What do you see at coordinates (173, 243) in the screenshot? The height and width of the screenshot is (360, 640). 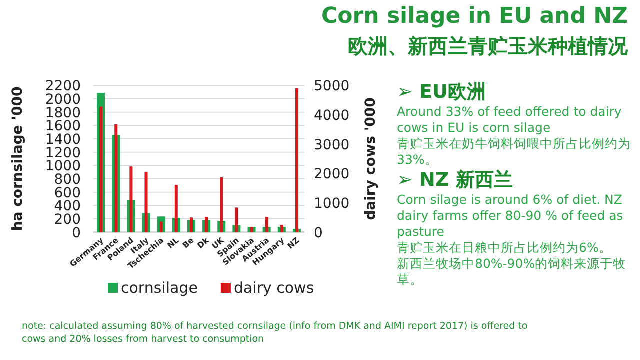 I see `x-tick-label: NL` at bounding box center [173, 243].